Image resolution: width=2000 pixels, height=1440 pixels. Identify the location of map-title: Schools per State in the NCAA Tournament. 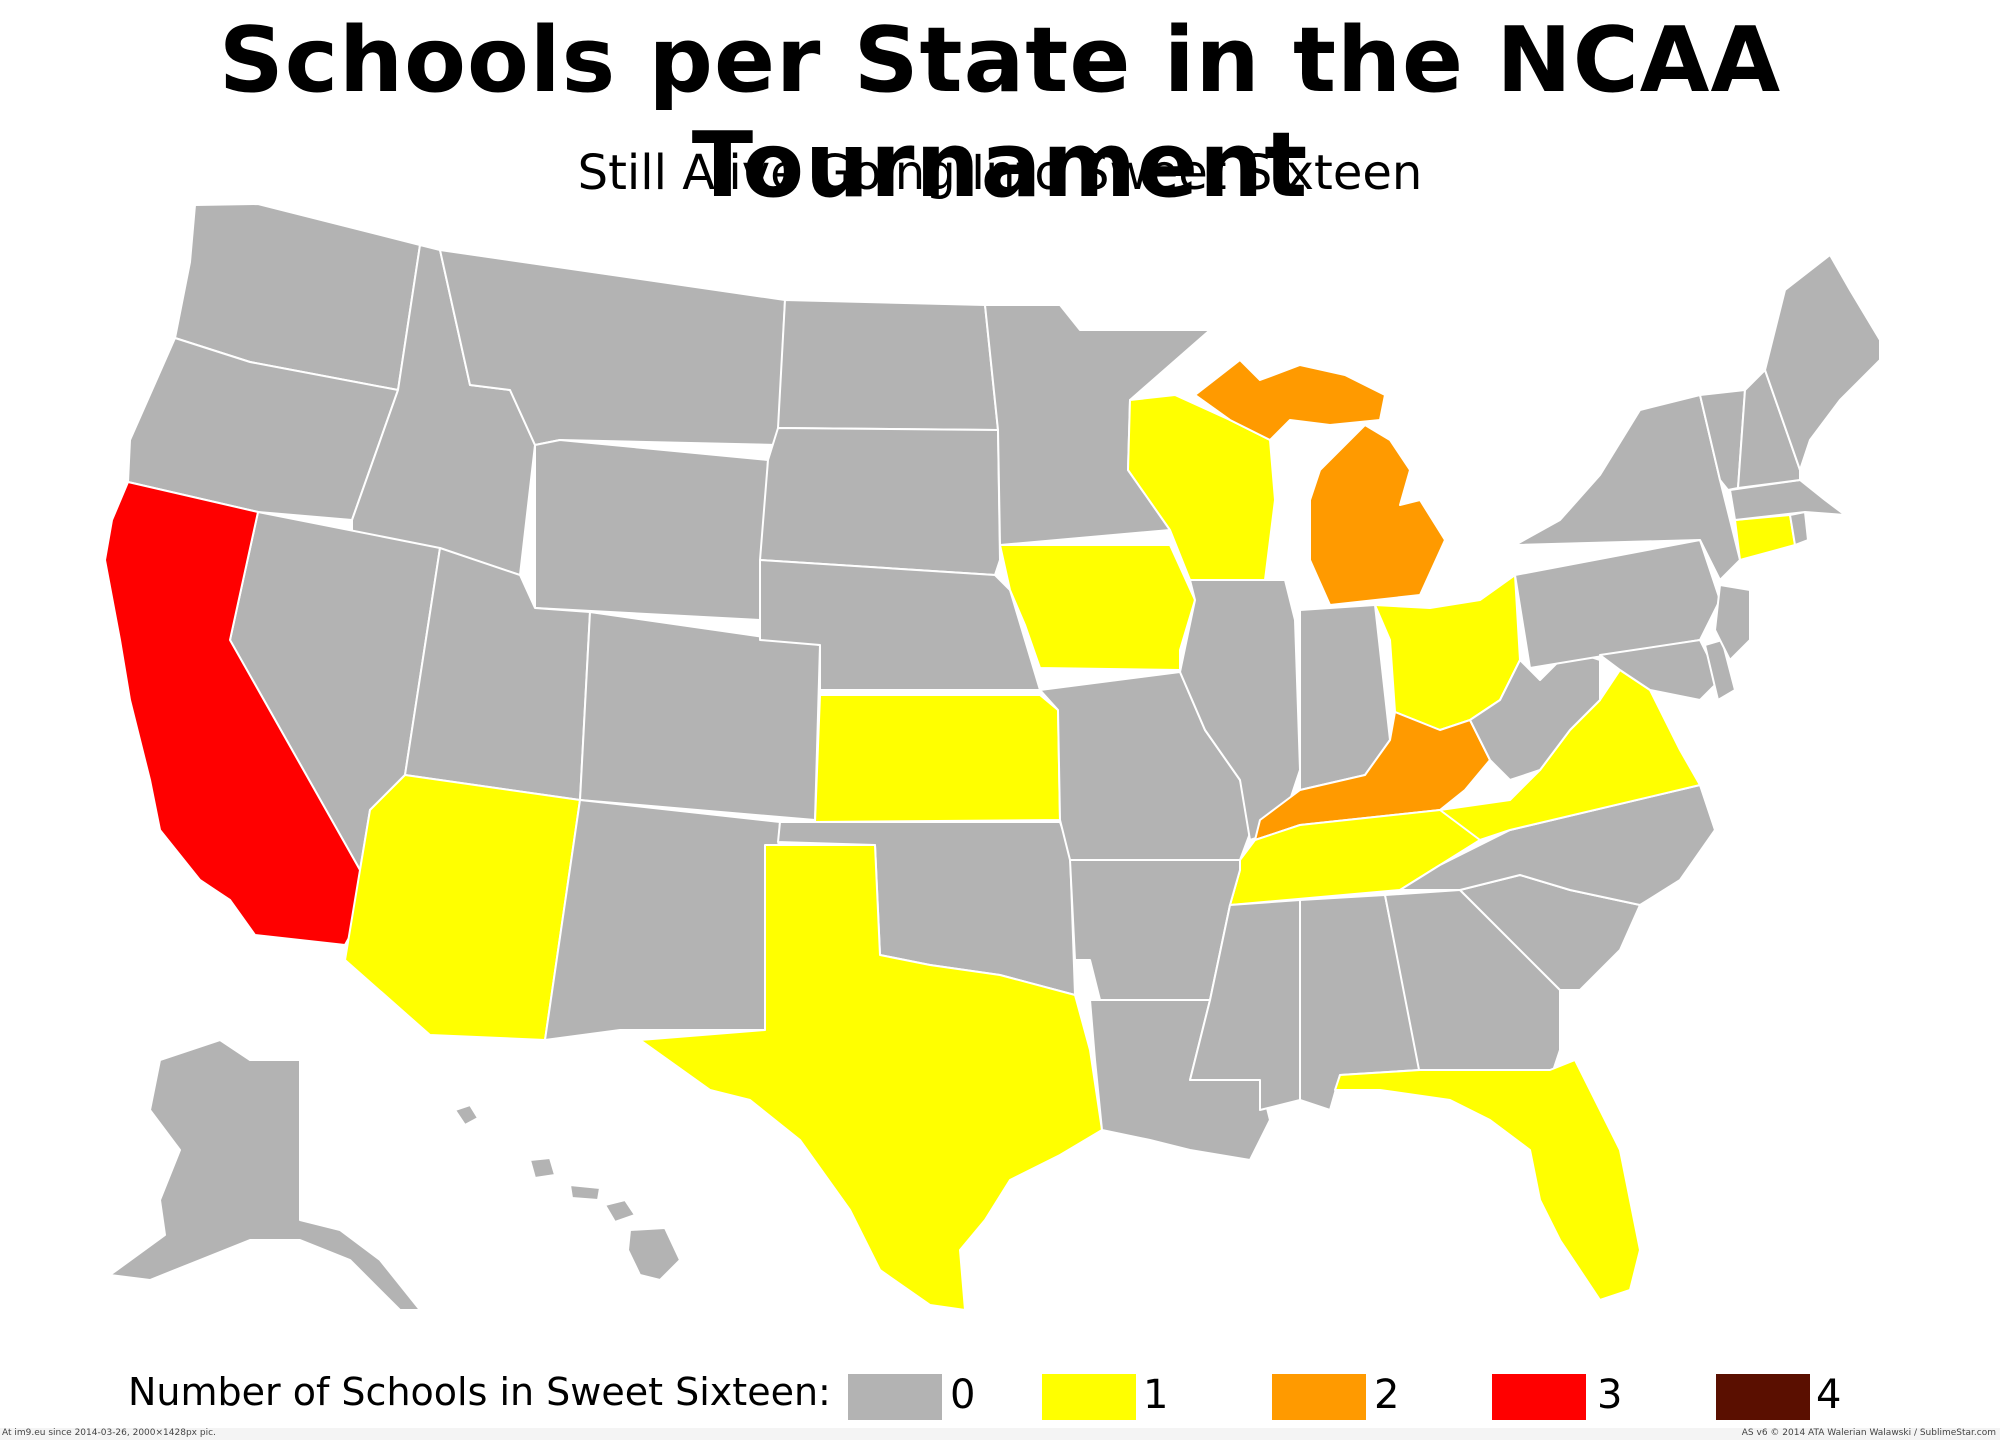
(1000, 113).